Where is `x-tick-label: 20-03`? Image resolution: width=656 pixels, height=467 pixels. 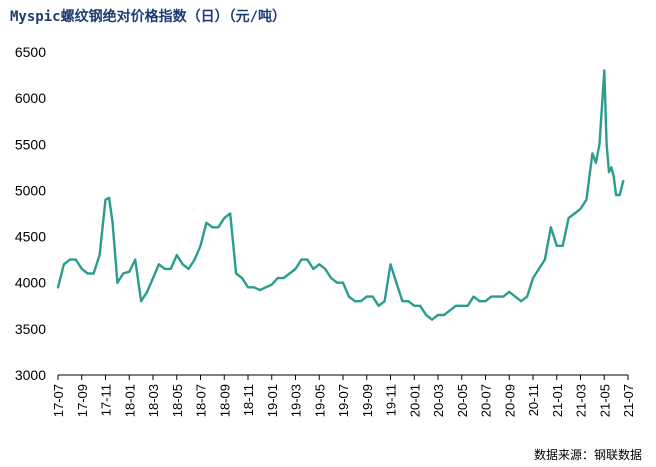
x-tick-label: 20-03 is located at coordinates (438, 400).